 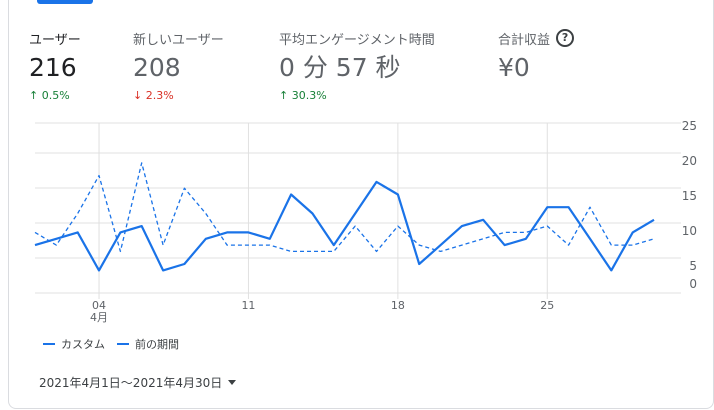 What do you see at coordinates (398, 305) in the screenshot?
I see `x-tick-label: 18` at bounding box center [398, 305].